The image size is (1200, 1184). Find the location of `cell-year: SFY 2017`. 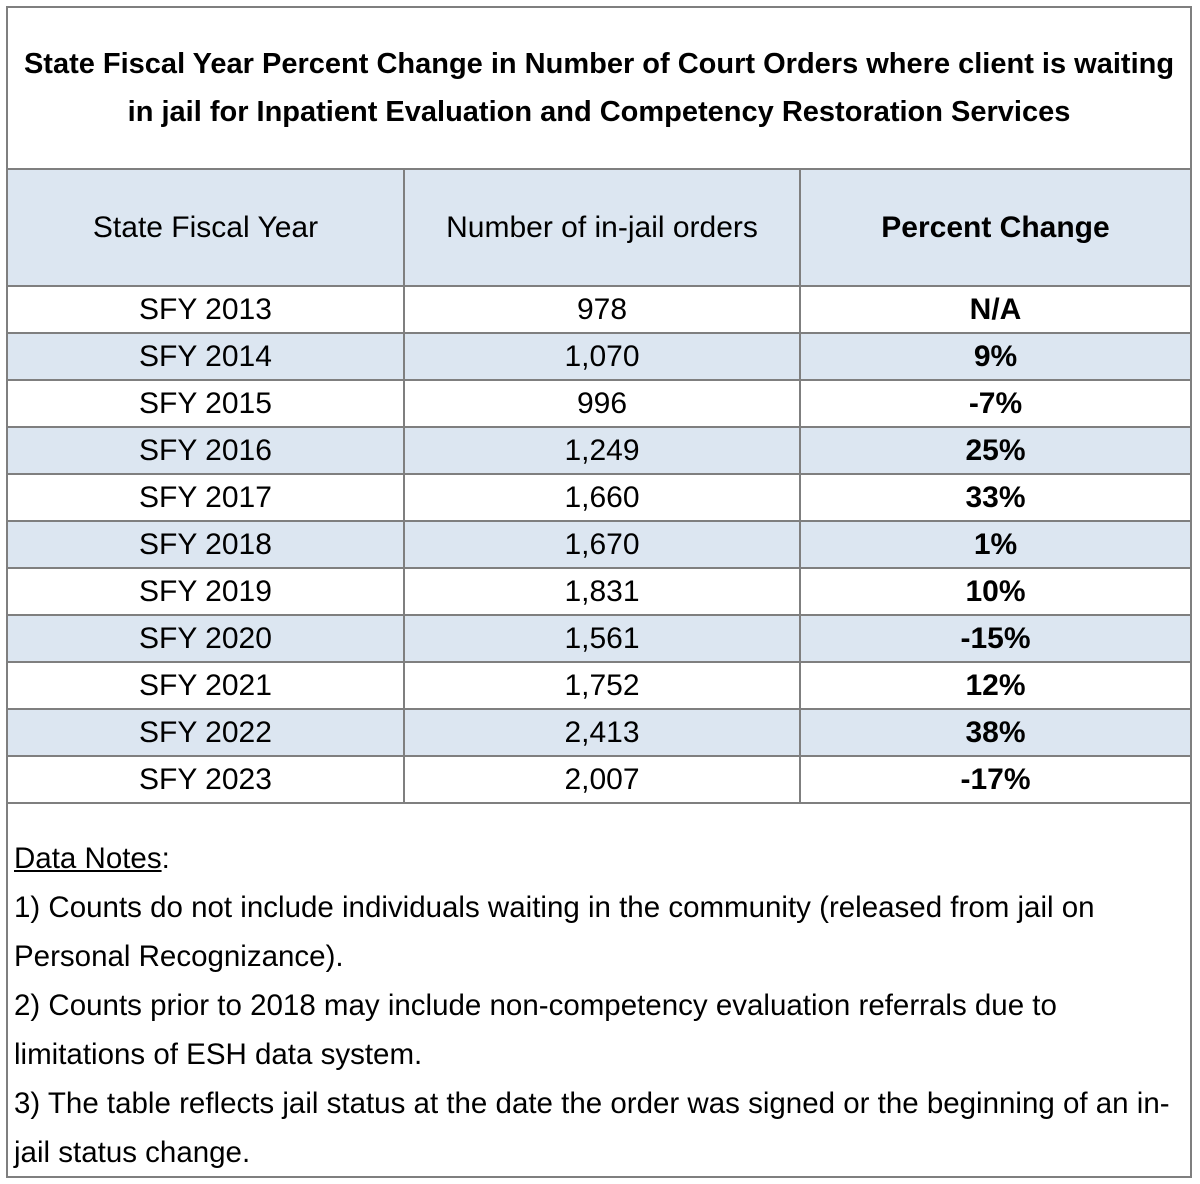

cell-year: SFY 2017 is located at coordinates (206, 497).